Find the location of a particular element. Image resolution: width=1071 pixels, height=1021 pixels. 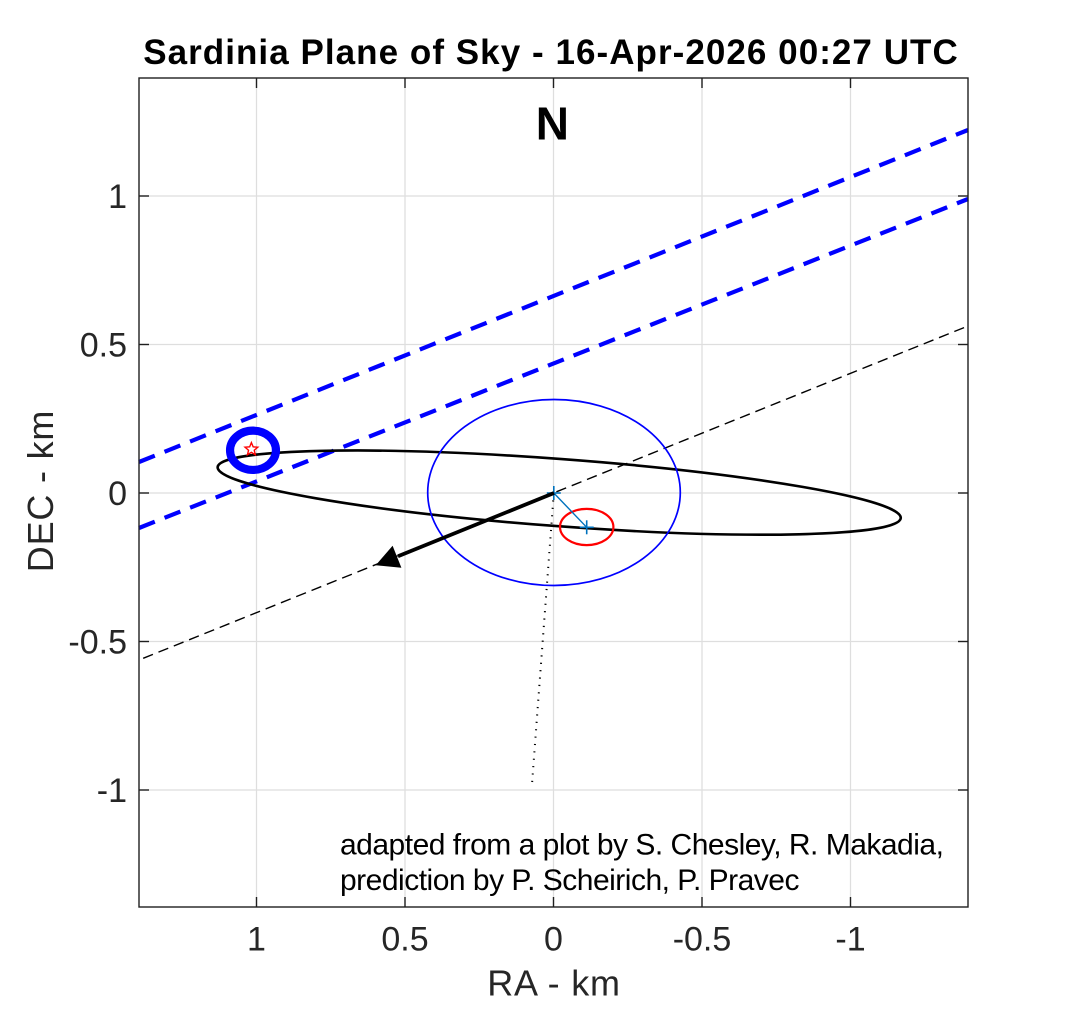

svg-text: RA - km is located at coordinates (554, 982).